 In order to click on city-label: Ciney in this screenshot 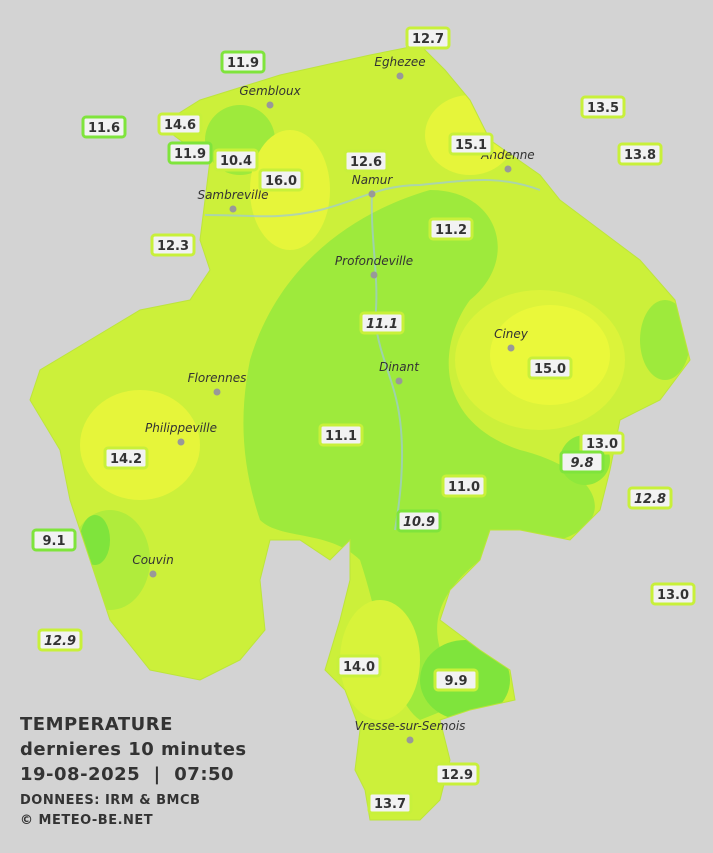, I will do `click(511, 334)`.